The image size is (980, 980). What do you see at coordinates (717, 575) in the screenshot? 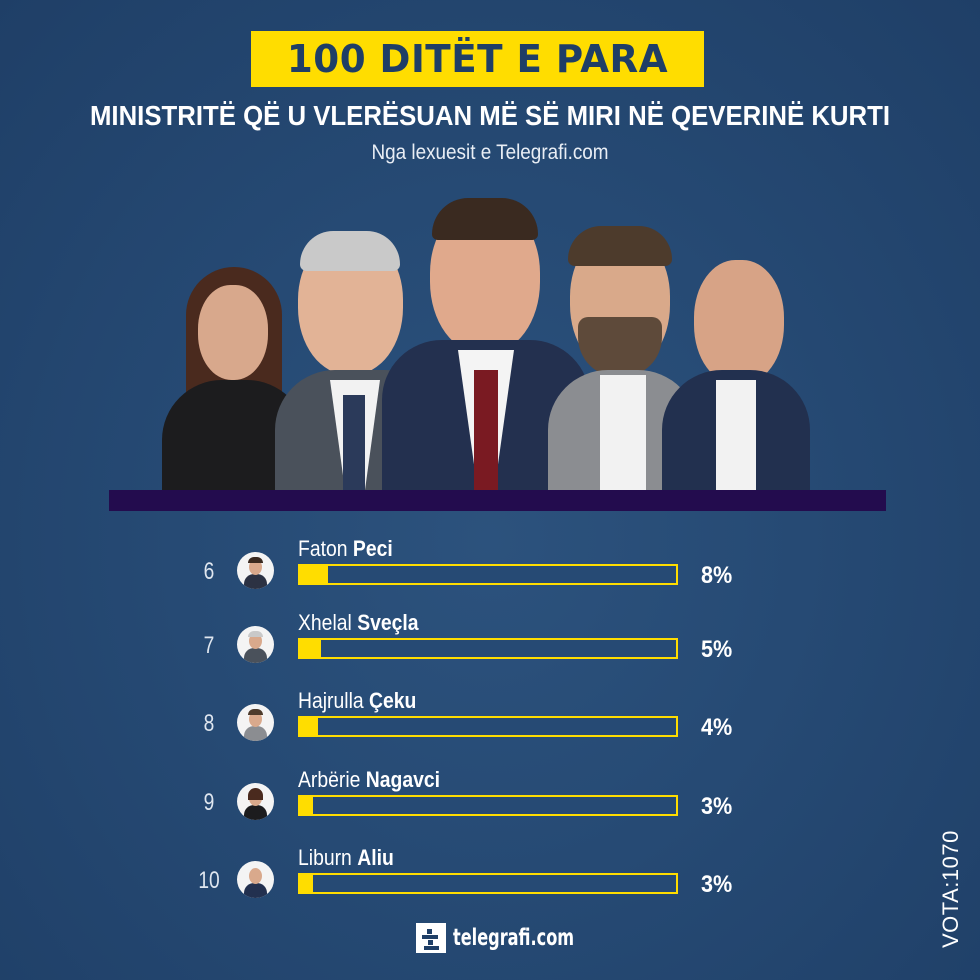
I see `percent-value: 8%` at bounding box center [717, 575].